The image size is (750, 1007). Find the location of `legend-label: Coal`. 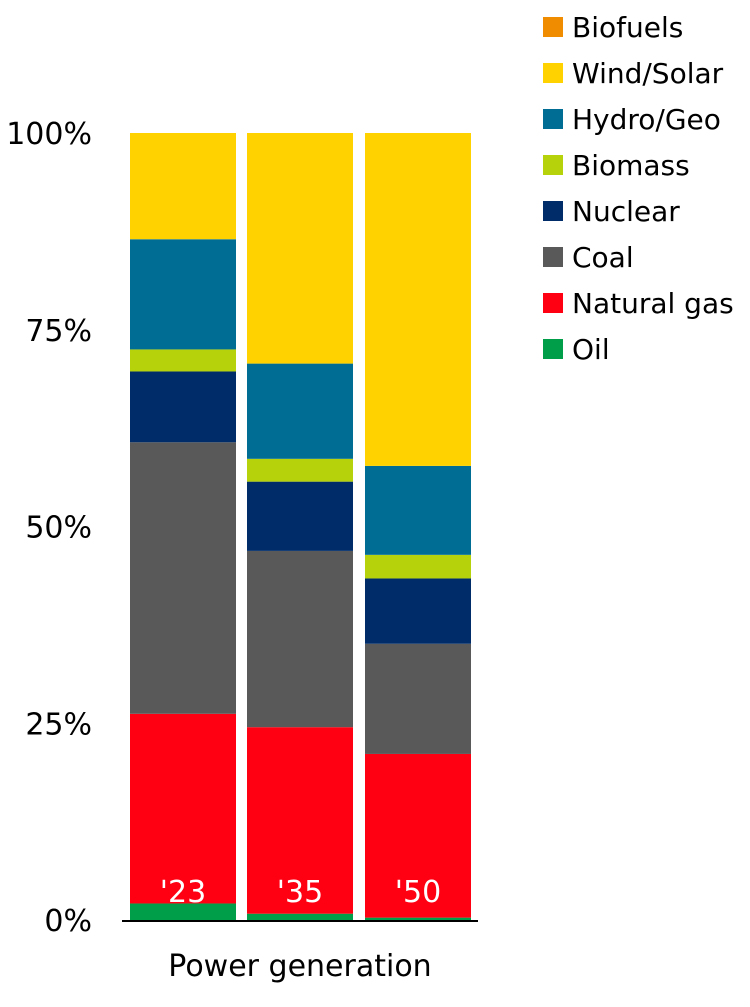

legend-label: Coal is located at coordinates (603, 257).